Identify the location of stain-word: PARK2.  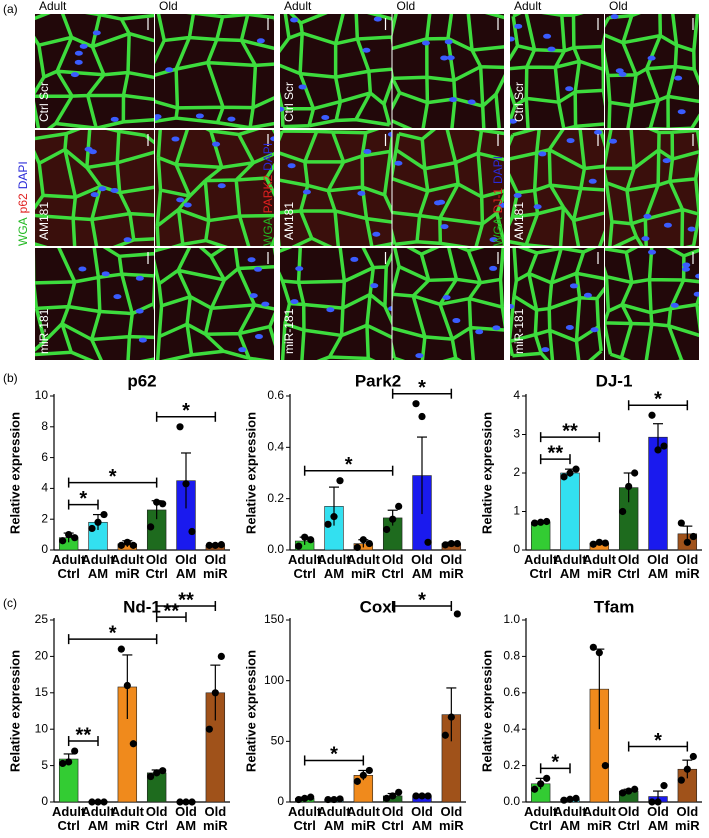
(268, 194).